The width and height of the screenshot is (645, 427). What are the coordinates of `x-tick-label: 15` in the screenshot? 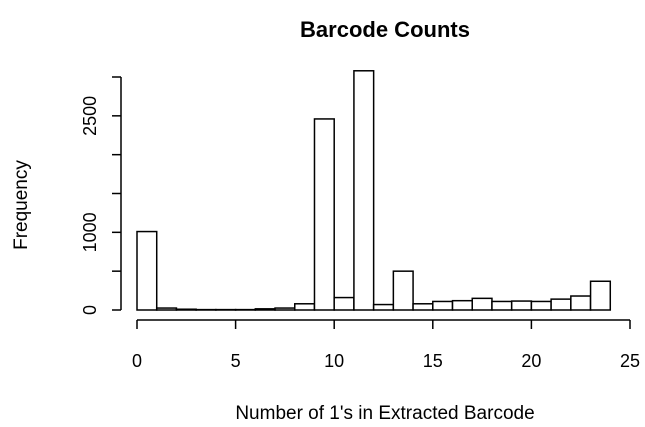 It's located at (433, 361).